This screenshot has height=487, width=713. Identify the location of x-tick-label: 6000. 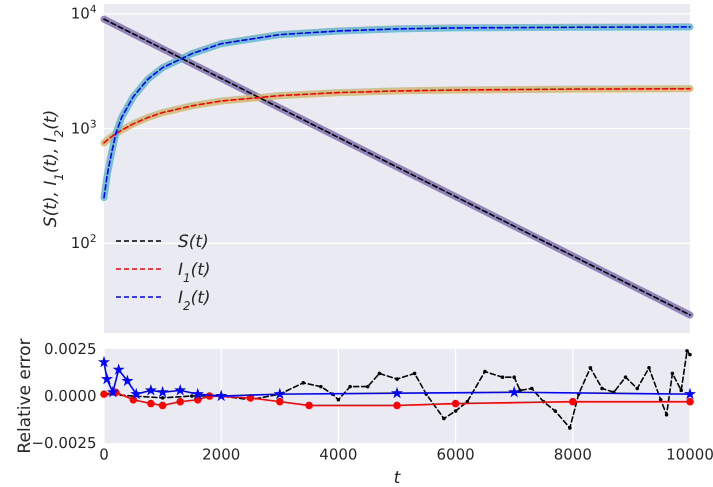
(455, 455).